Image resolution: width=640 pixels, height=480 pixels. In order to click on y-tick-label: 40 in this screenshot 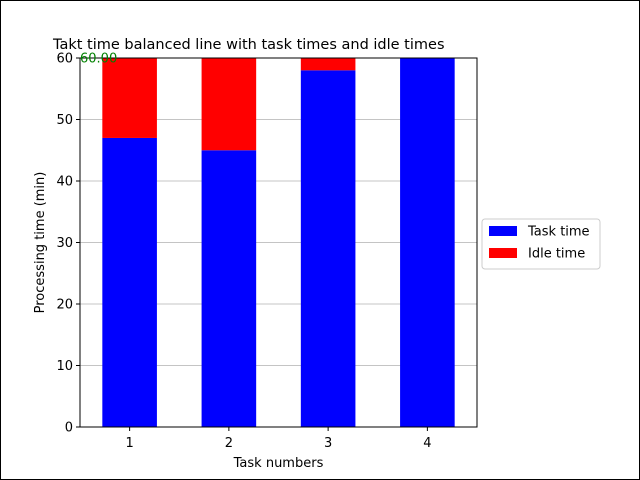, I will do `click(64, 182)`.